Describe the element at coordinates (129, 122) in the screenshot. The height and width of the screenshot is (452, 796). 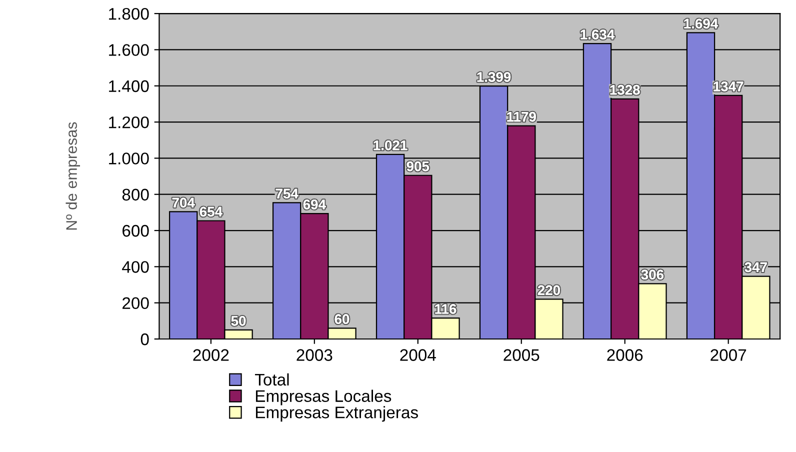
I see `y-tick-label: 1.200` at that location.